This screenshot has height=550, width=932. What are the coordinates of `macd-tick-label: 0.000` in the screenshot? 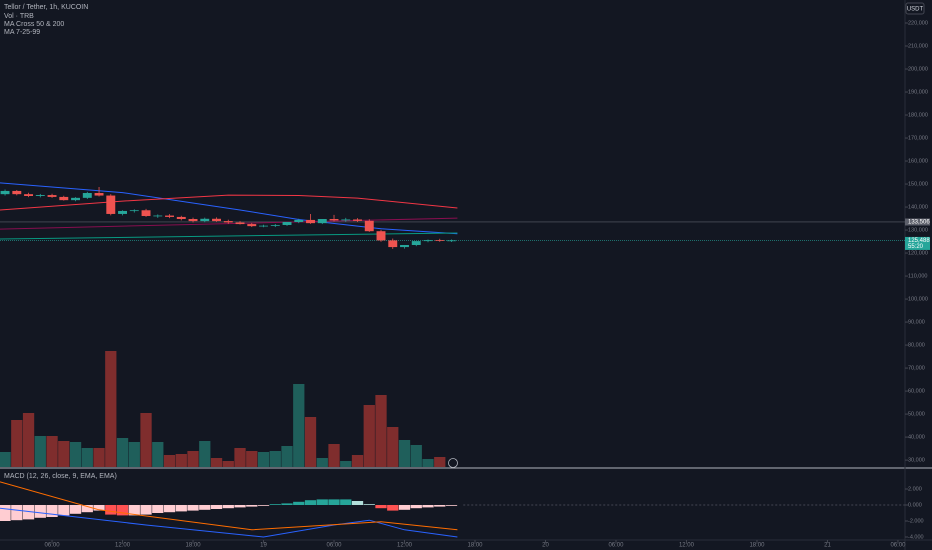 It's located at (915, 505).